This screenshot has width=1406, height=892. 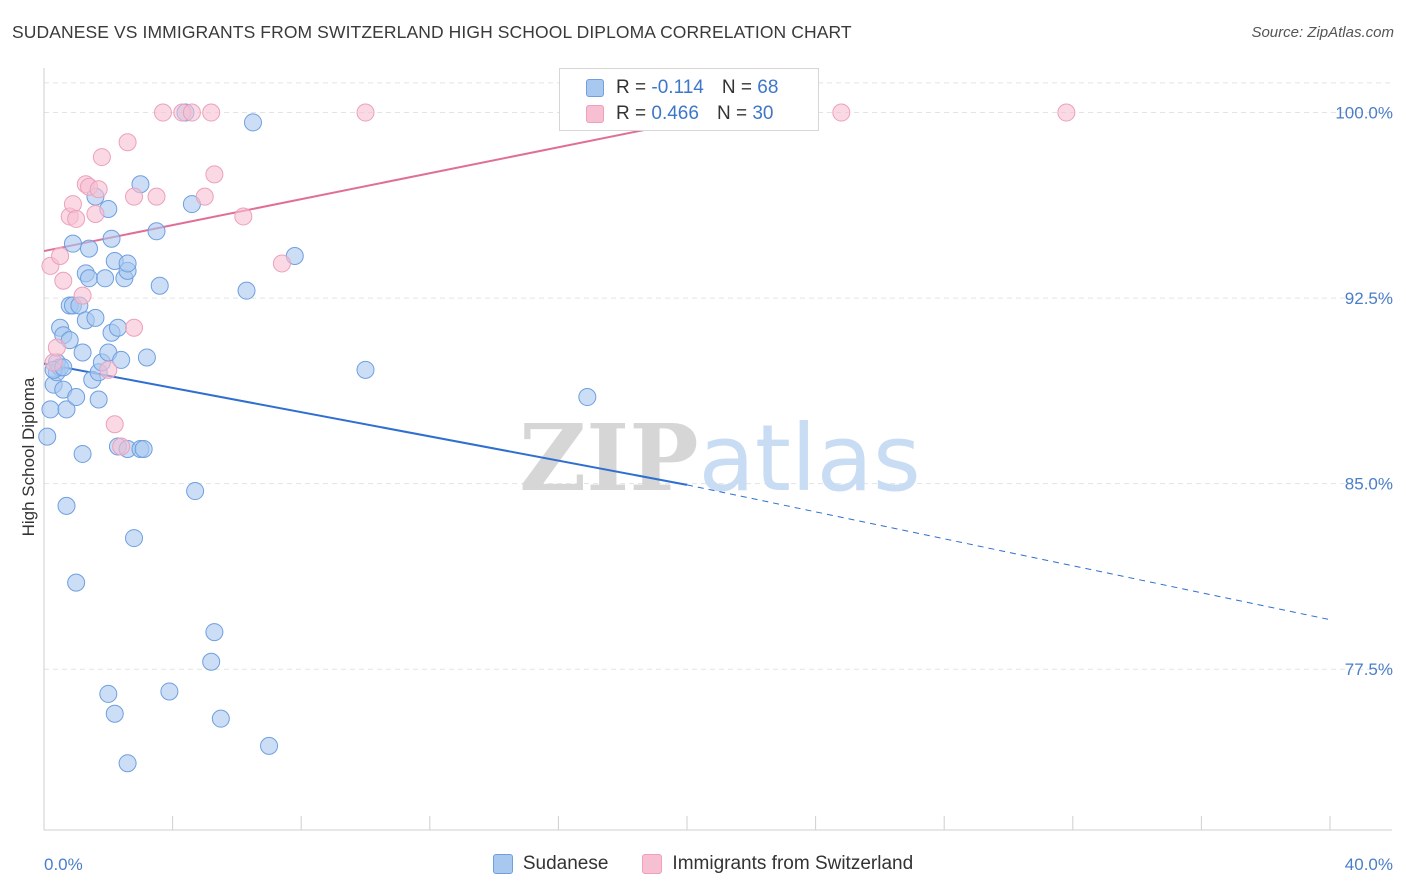 I want to click on legend-label-sudanese: Sudanese, so click(x=565, y=863).